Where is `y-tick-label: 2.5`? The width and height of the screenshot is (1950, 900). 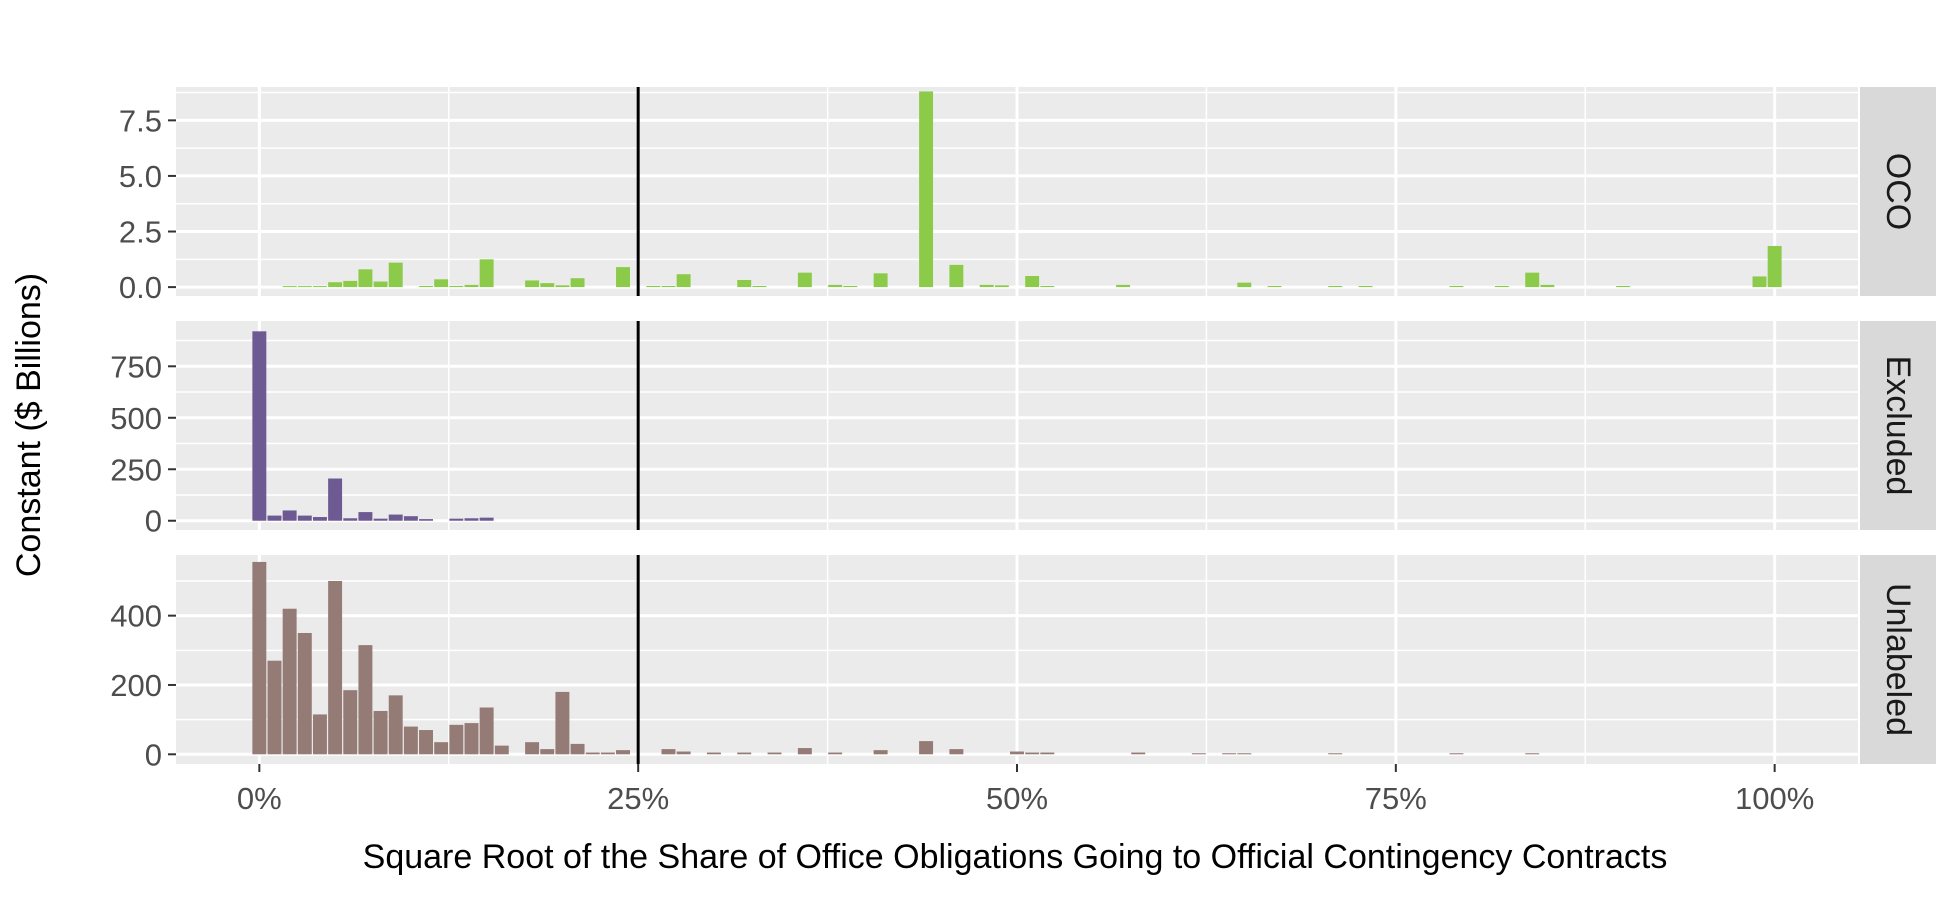 y-tick-label: 2.5 is located at coordinates (140, 232).